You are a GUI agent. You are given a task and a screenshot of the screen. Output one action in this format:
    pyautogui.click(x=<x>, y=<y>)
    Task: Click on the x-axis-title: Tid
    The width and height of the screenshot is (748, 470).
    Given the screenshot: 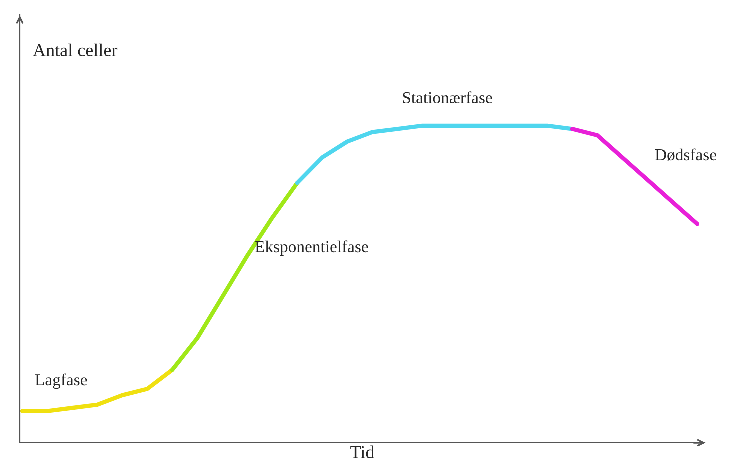 What is the action you would take?
    pyautogui.click(x=362, y=452)
    